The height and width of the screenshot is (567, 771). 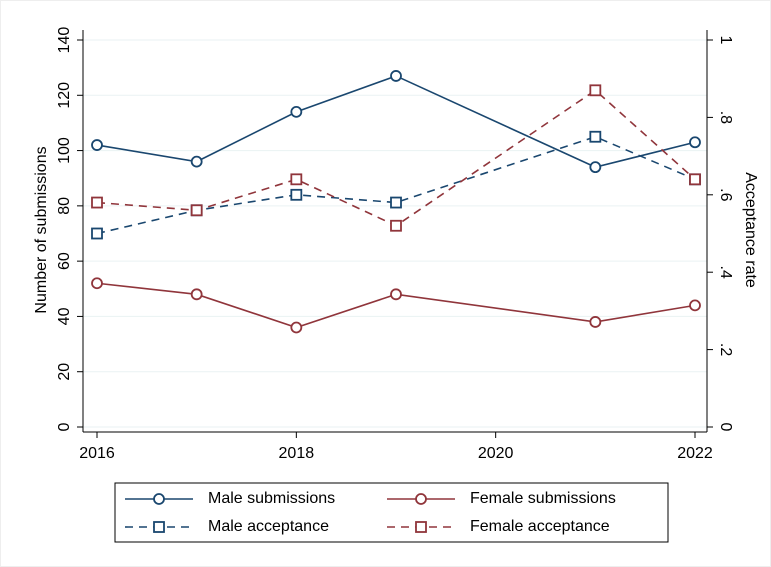 I want to click on x-tick-label: 2020, so click(x=496, y=453).